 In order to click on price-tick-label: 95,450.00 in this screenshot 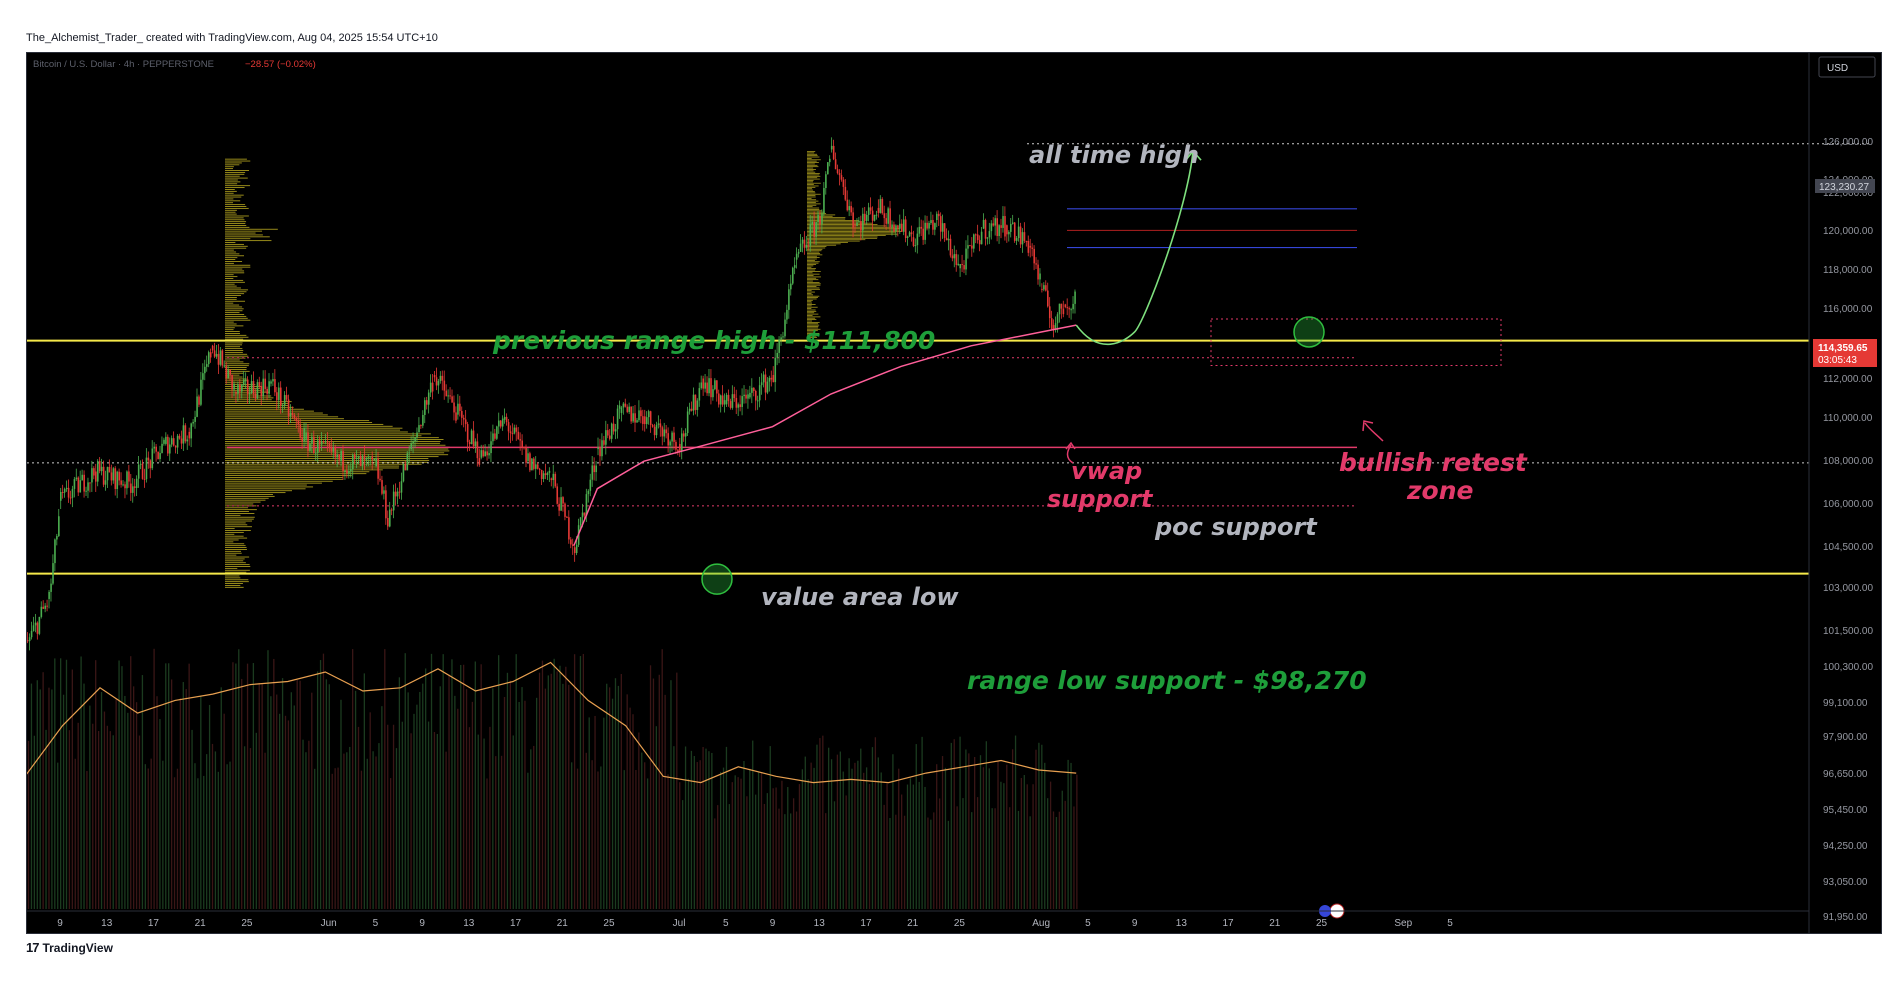, I will do `click(1845, 810)`.